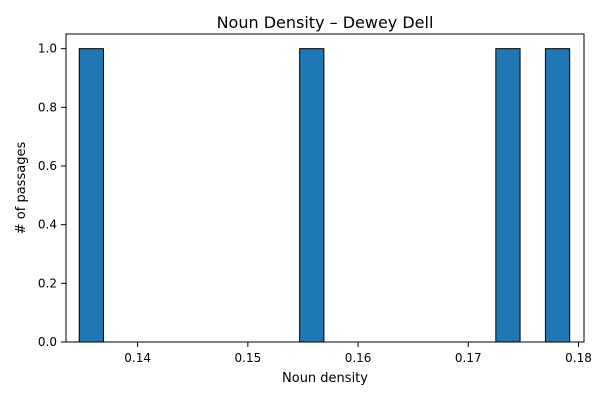 This screenshot has width=600, height=400. Describe the element at coordinates (21, 188) in the screenshot. I see `y-axis-label: # of passages` at that location.